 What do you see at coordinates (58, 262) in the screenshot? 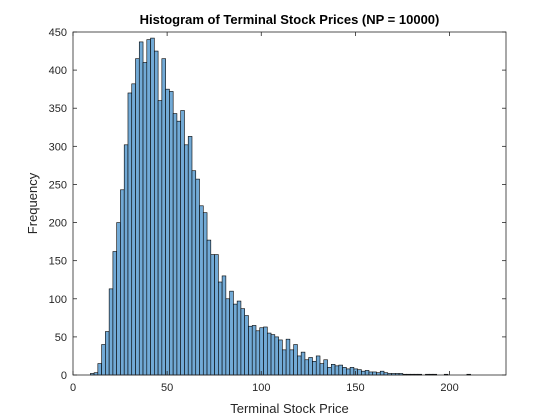
I see `y-tick-label: 150` at bounding box center [58, 262].